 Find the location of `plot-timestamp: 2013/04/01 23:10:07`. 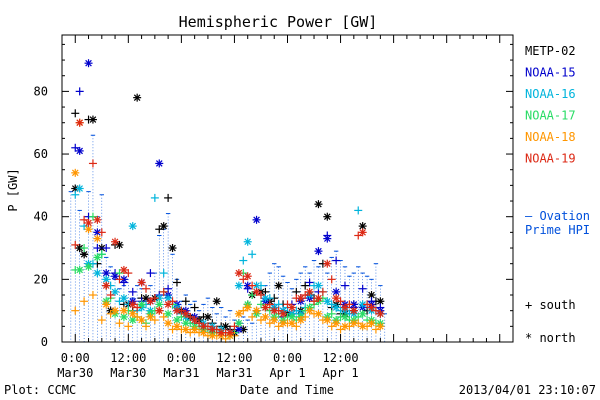

plot-timestamp: 2013/04/01 23:10:07 is located at coordinates (527, 390).